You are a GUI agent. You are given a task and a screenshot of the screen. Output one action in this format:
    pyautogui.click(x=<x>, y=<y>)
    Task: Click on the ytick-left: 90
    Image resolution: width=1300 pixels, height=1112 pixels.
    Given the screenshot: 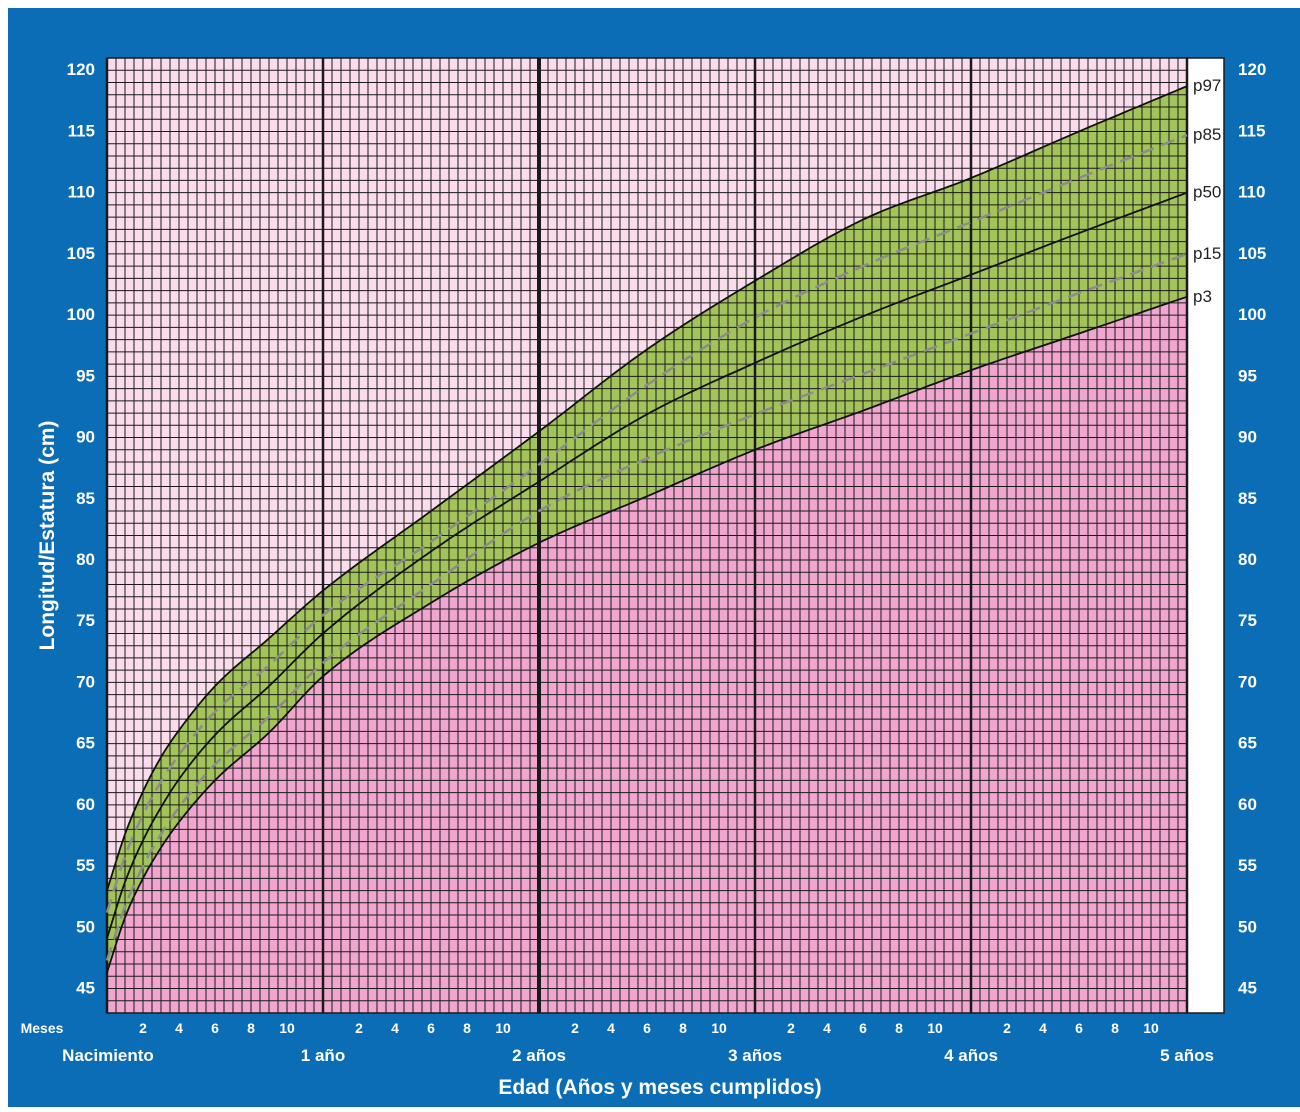 What is the action you would take?
    pyautogui.click(x=85, y=437)
    